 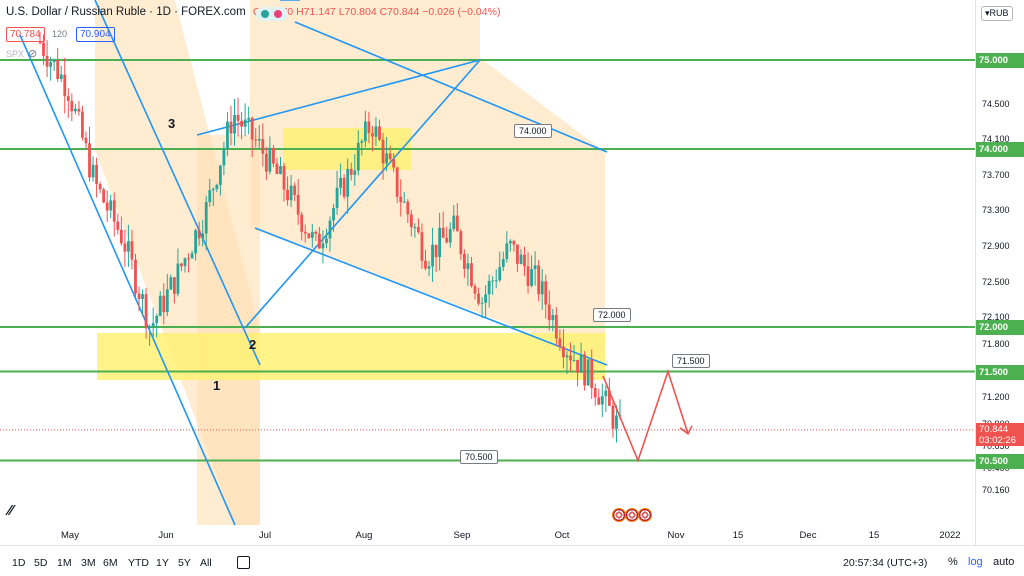 I want to click on auto-scale-button: auto, so click(x=1004, y=562).